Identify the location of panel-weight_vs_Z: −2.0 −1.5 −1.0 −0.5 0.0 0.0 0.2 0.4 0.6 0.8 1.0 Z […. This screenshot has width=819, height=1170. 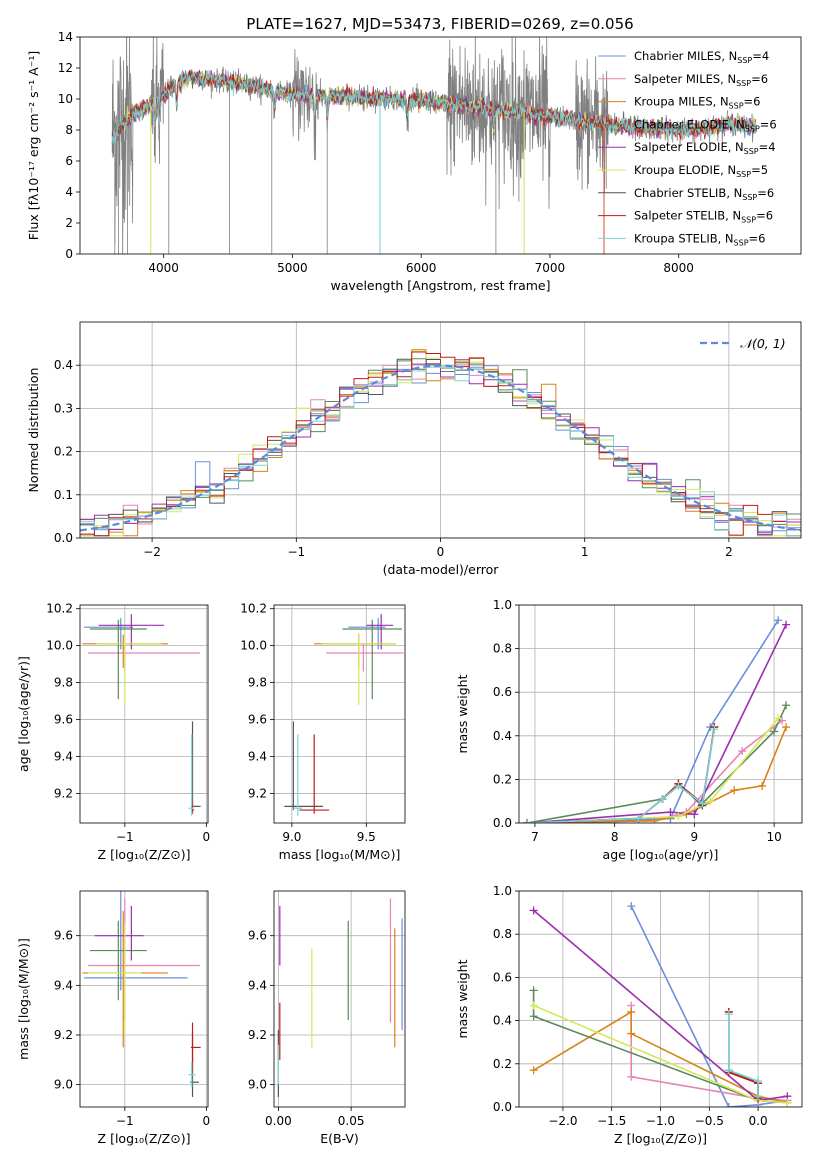
(629, 1015).